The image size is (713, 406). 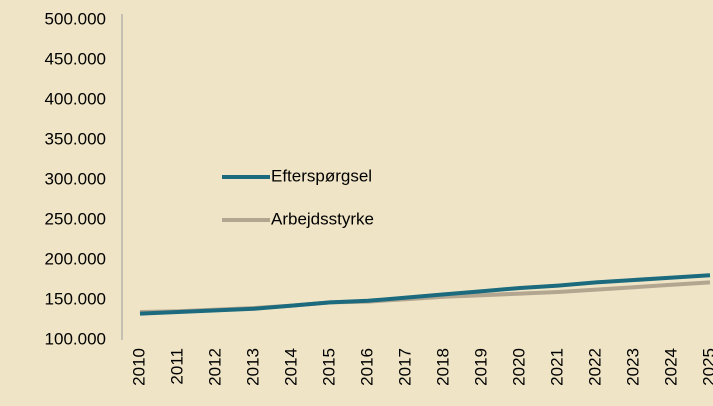 What do you see at coordinates (75, 178) in the screenshot?
I see `y-tick-label: 300.000` at bounding box center [75, 178].